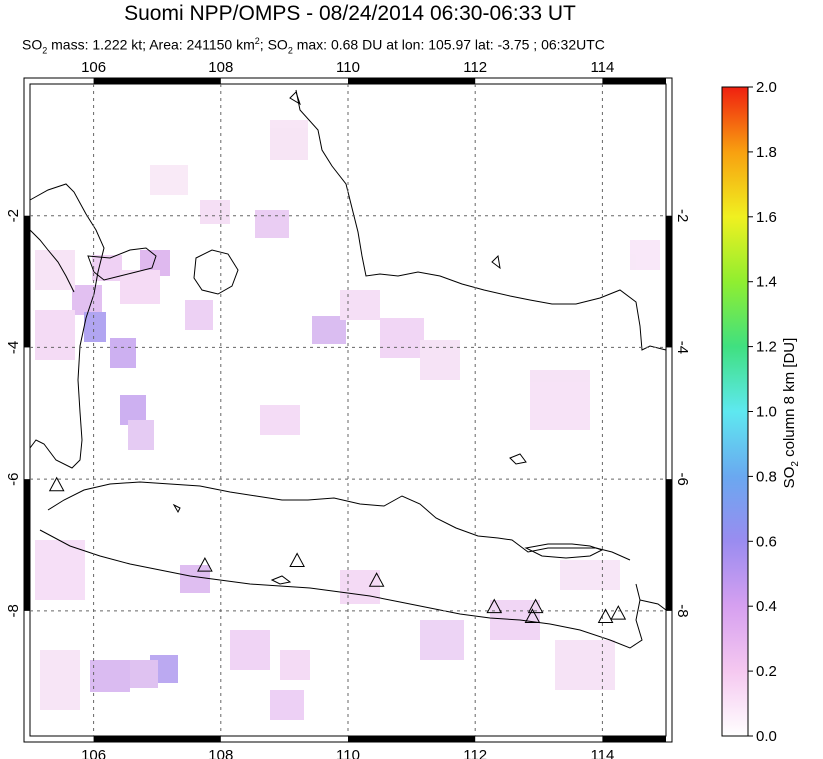 This screenshot has height=759, width=823. Describe the element at coordinates (682, 347) in the screenshot. I see `lat-tick-right: -4` at that location.